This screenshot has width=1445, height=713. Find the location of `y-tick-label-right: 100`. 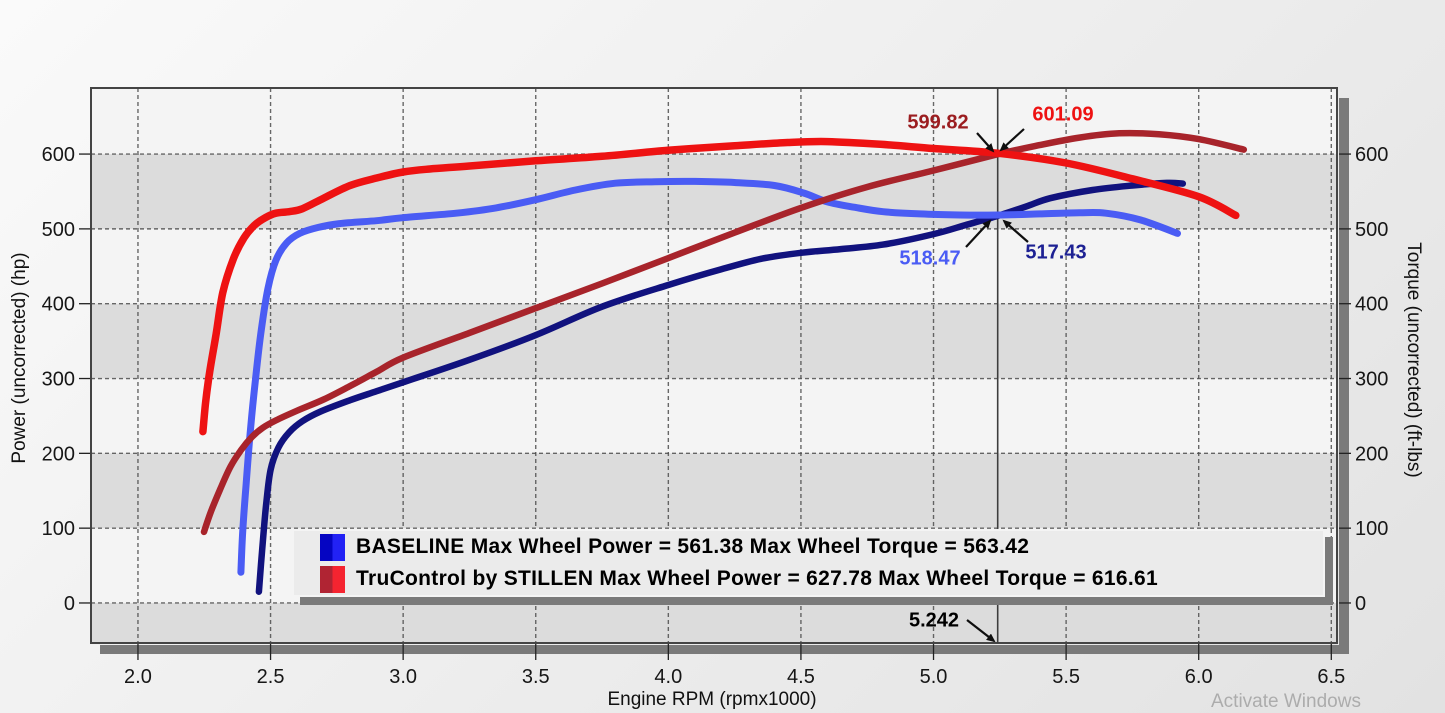

y-tick-label-right: 100 is located at coordinates (1371, 529).